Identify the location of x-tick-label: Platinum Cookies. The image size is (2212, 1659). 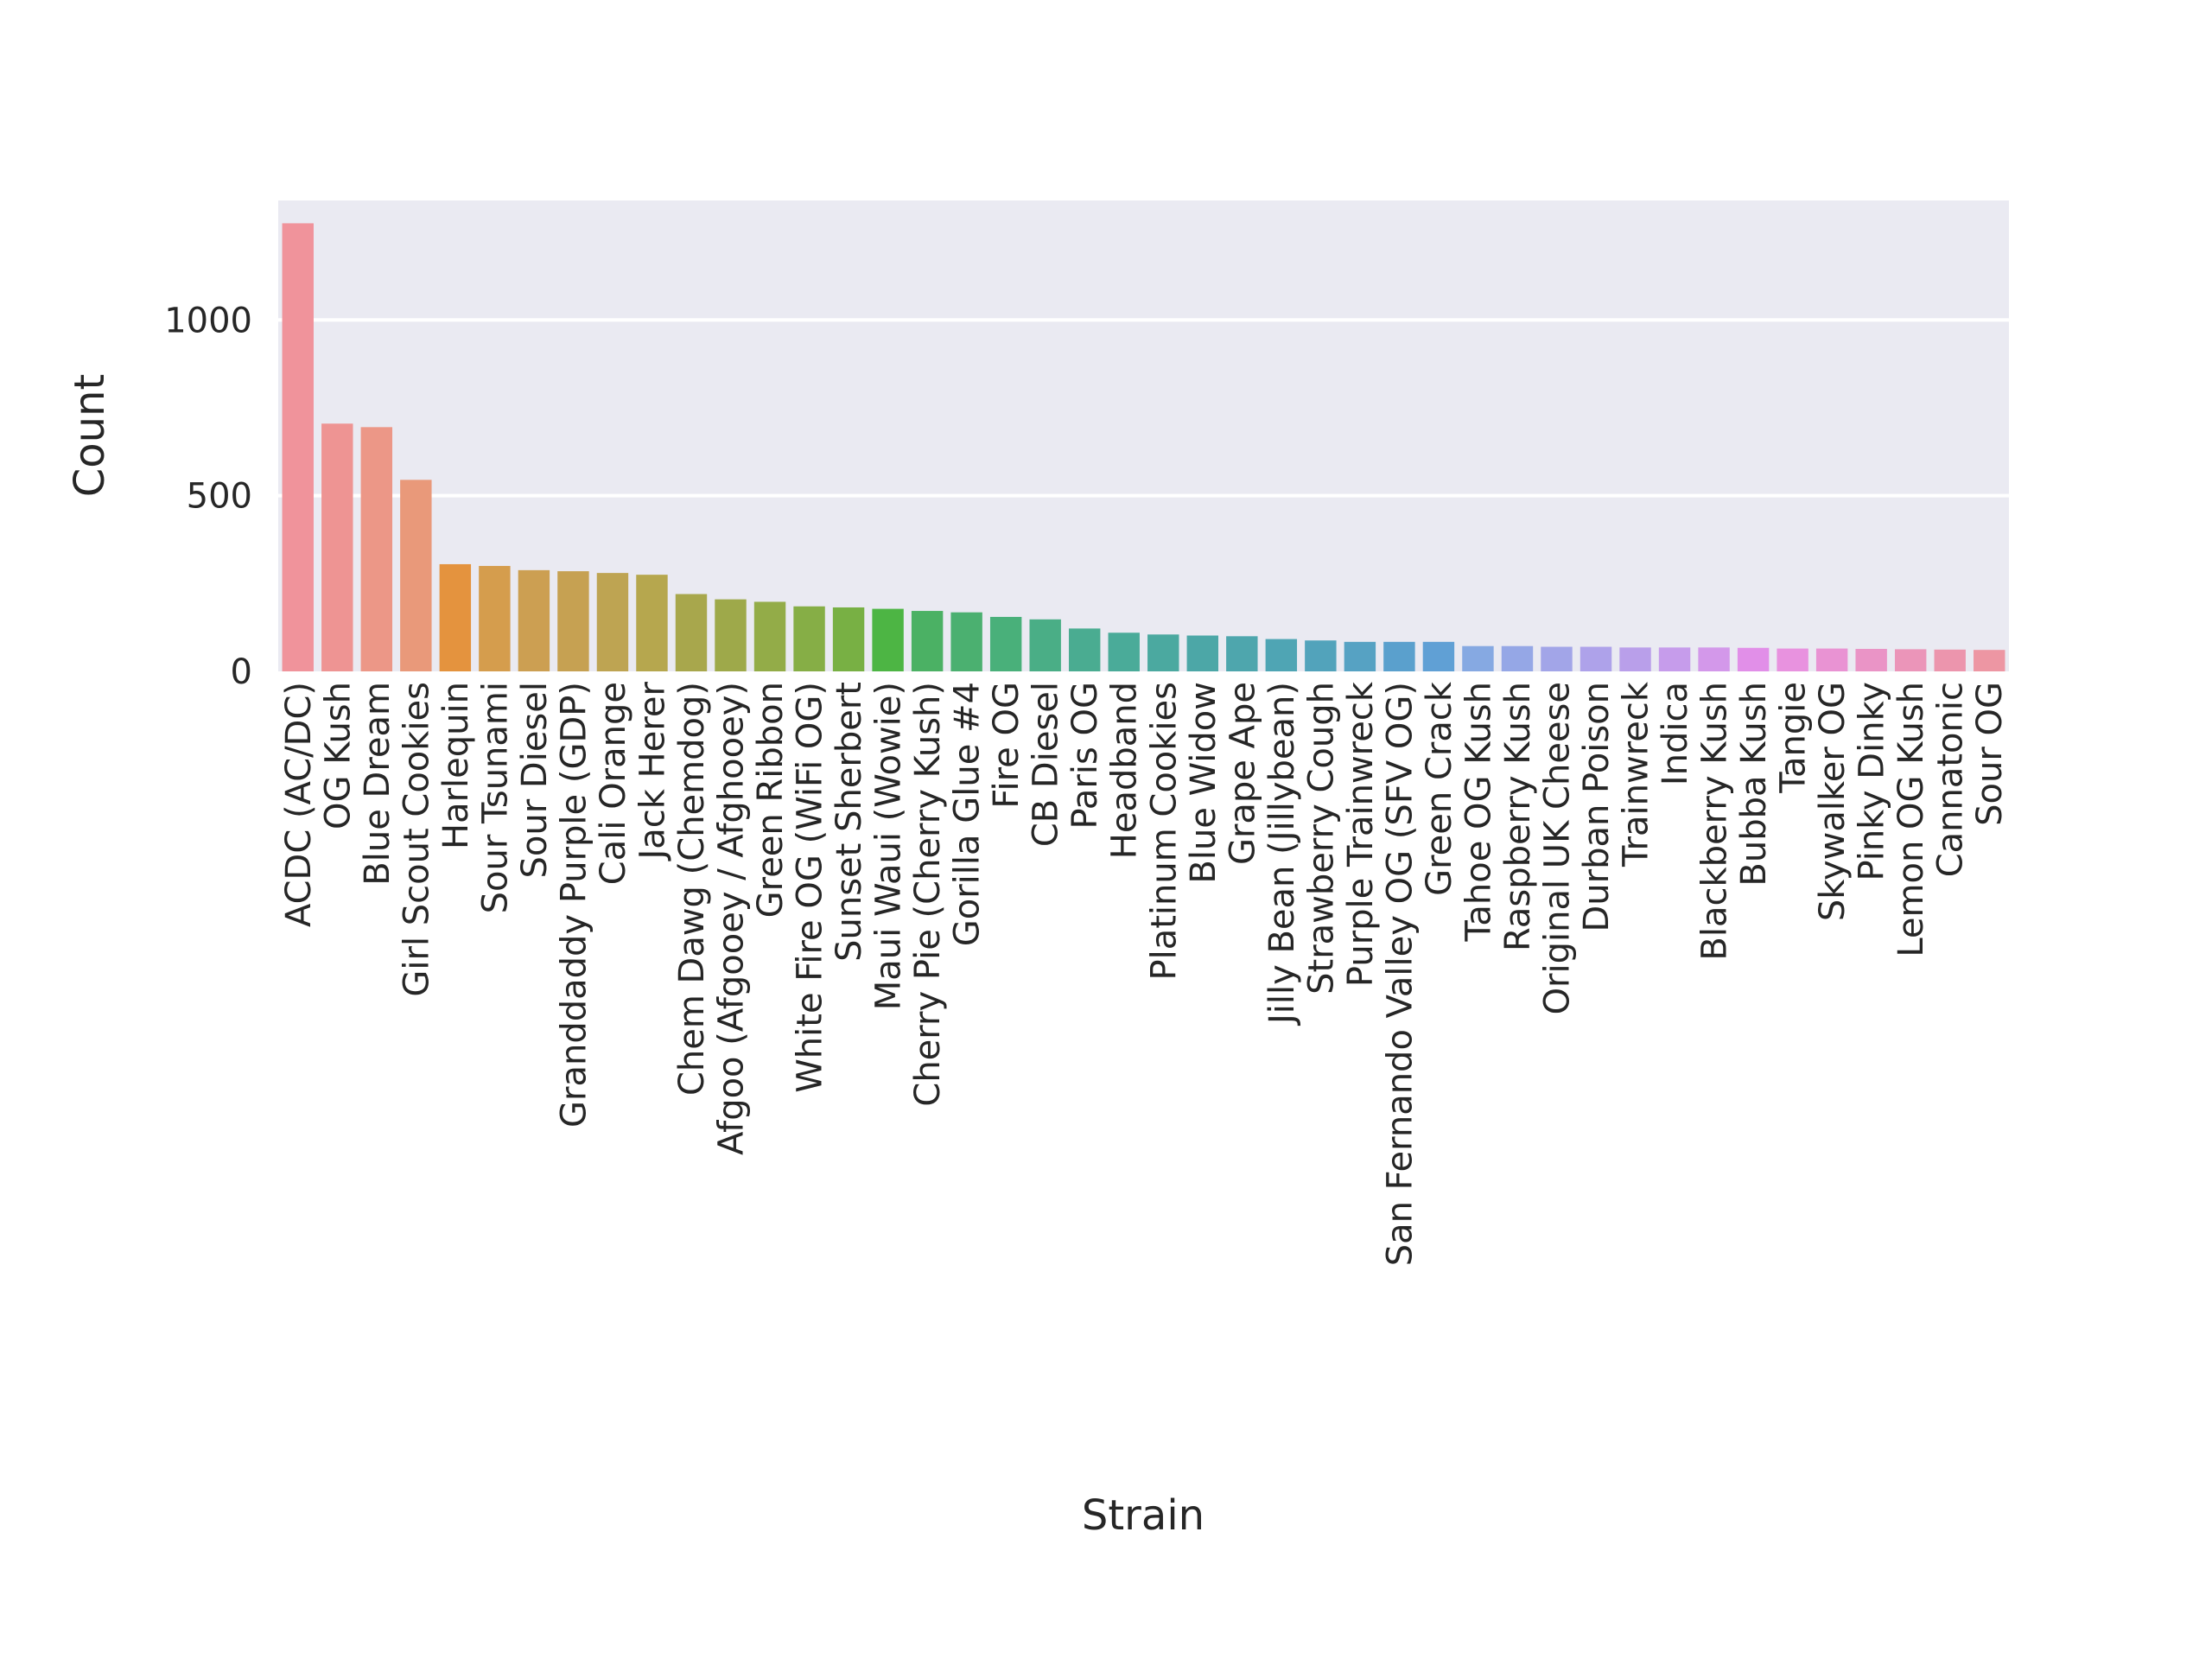
(1164, 831).